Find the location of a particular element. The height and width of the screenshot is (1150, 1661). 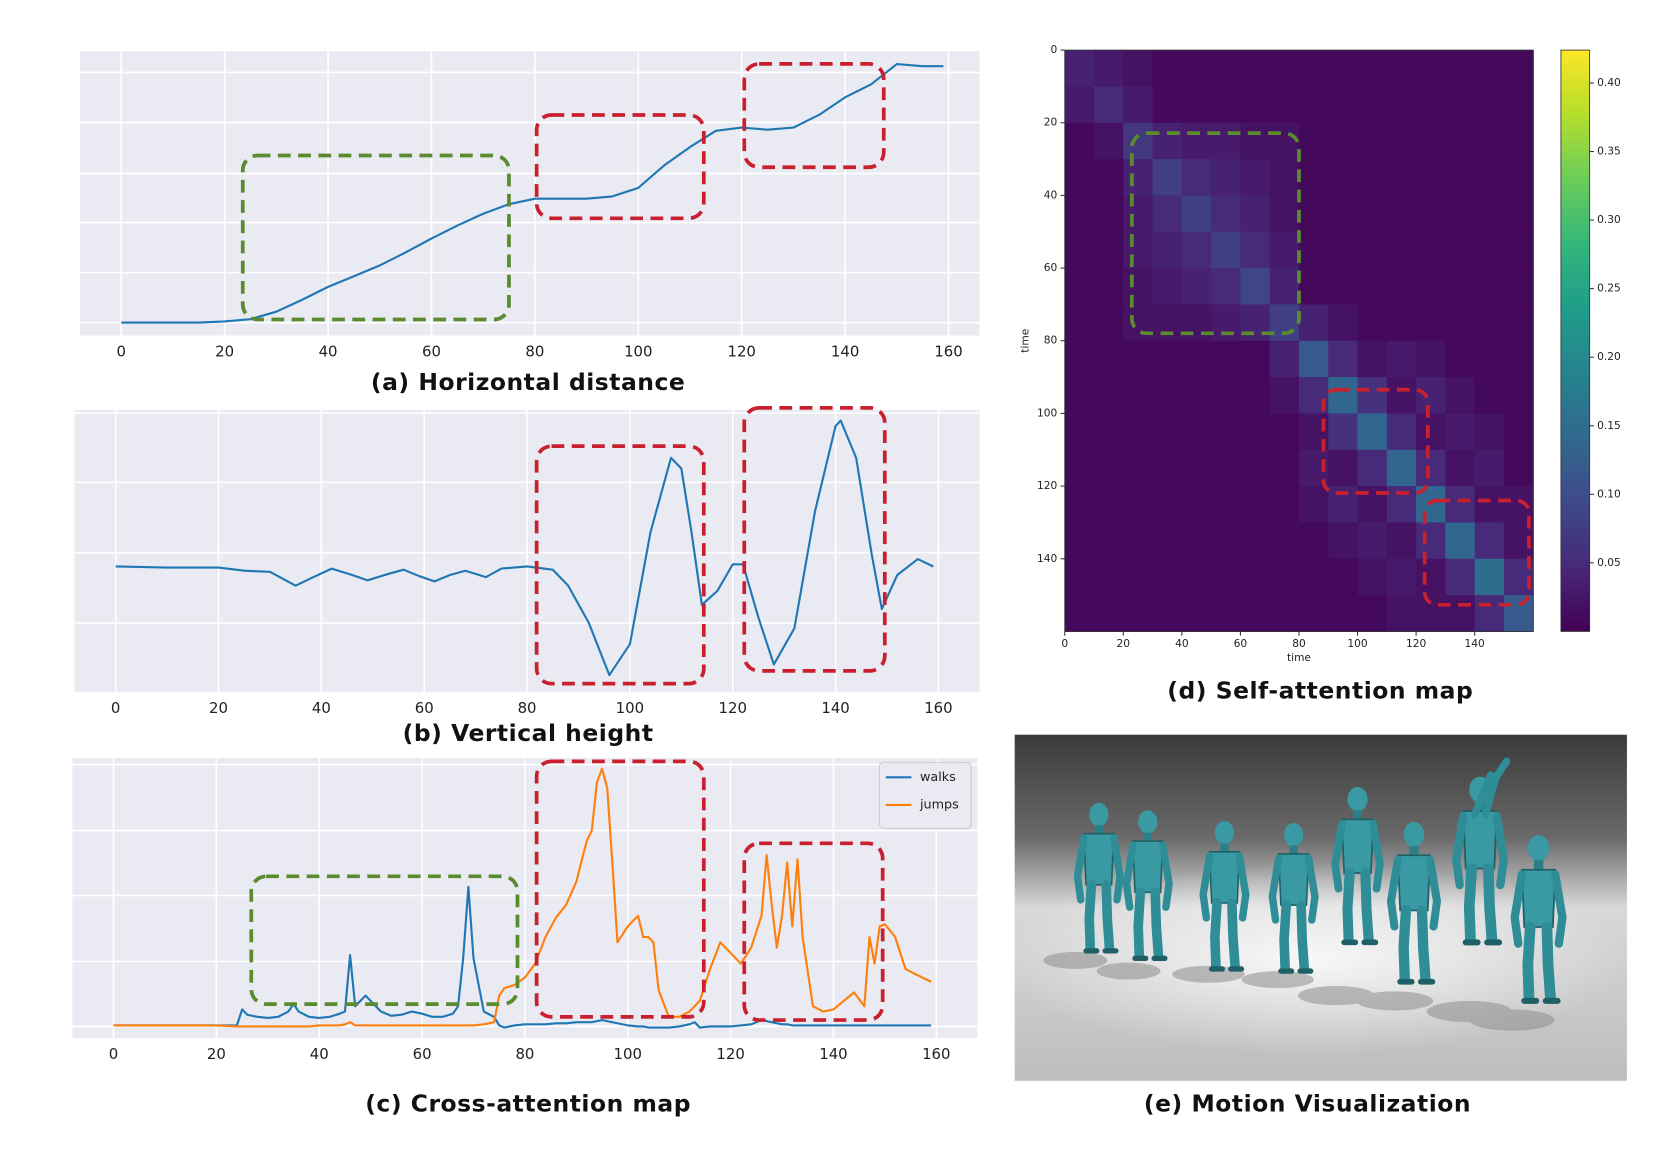

legend-label: jumps is located at coordinates (939, 804).